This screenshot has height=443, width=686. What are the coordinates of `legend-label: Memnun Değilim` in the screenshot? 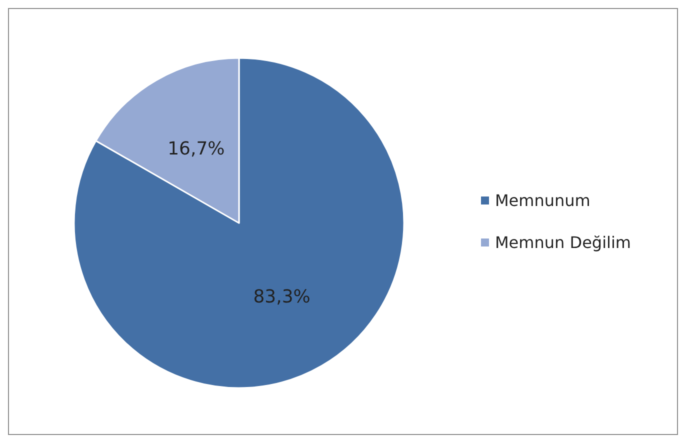 It's located at (563, 242).